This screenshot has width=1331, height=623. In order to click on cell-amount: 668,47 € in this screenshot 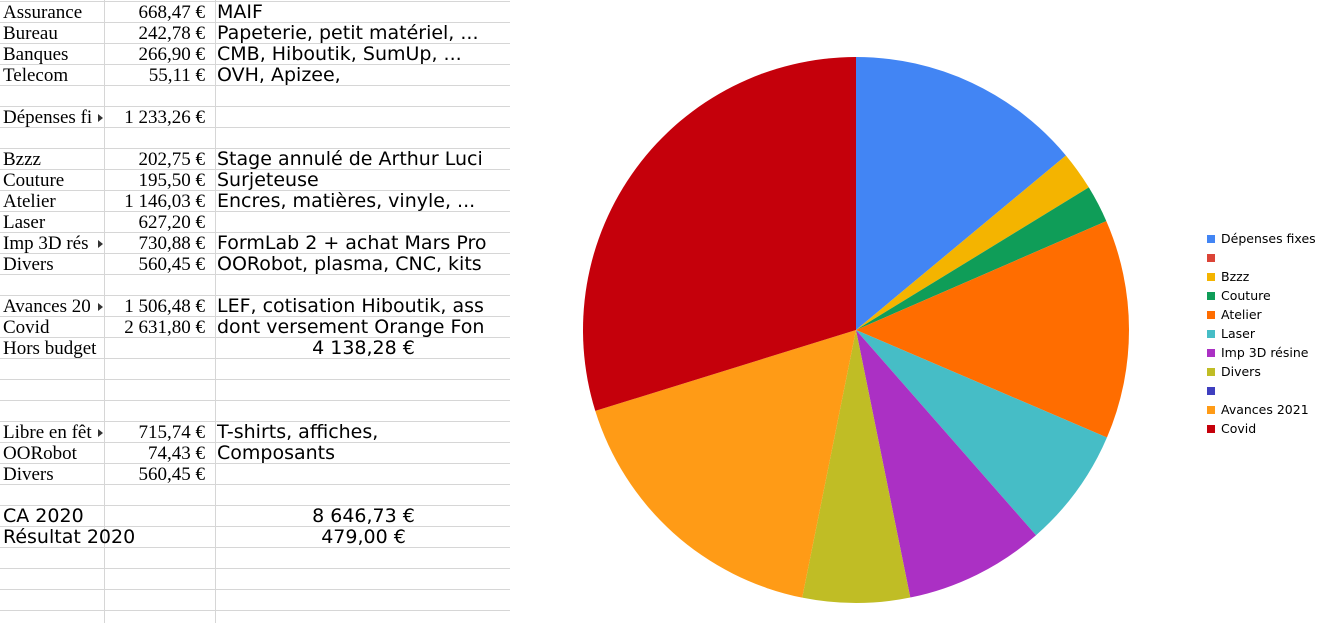, I will do `click(172, 12)`.